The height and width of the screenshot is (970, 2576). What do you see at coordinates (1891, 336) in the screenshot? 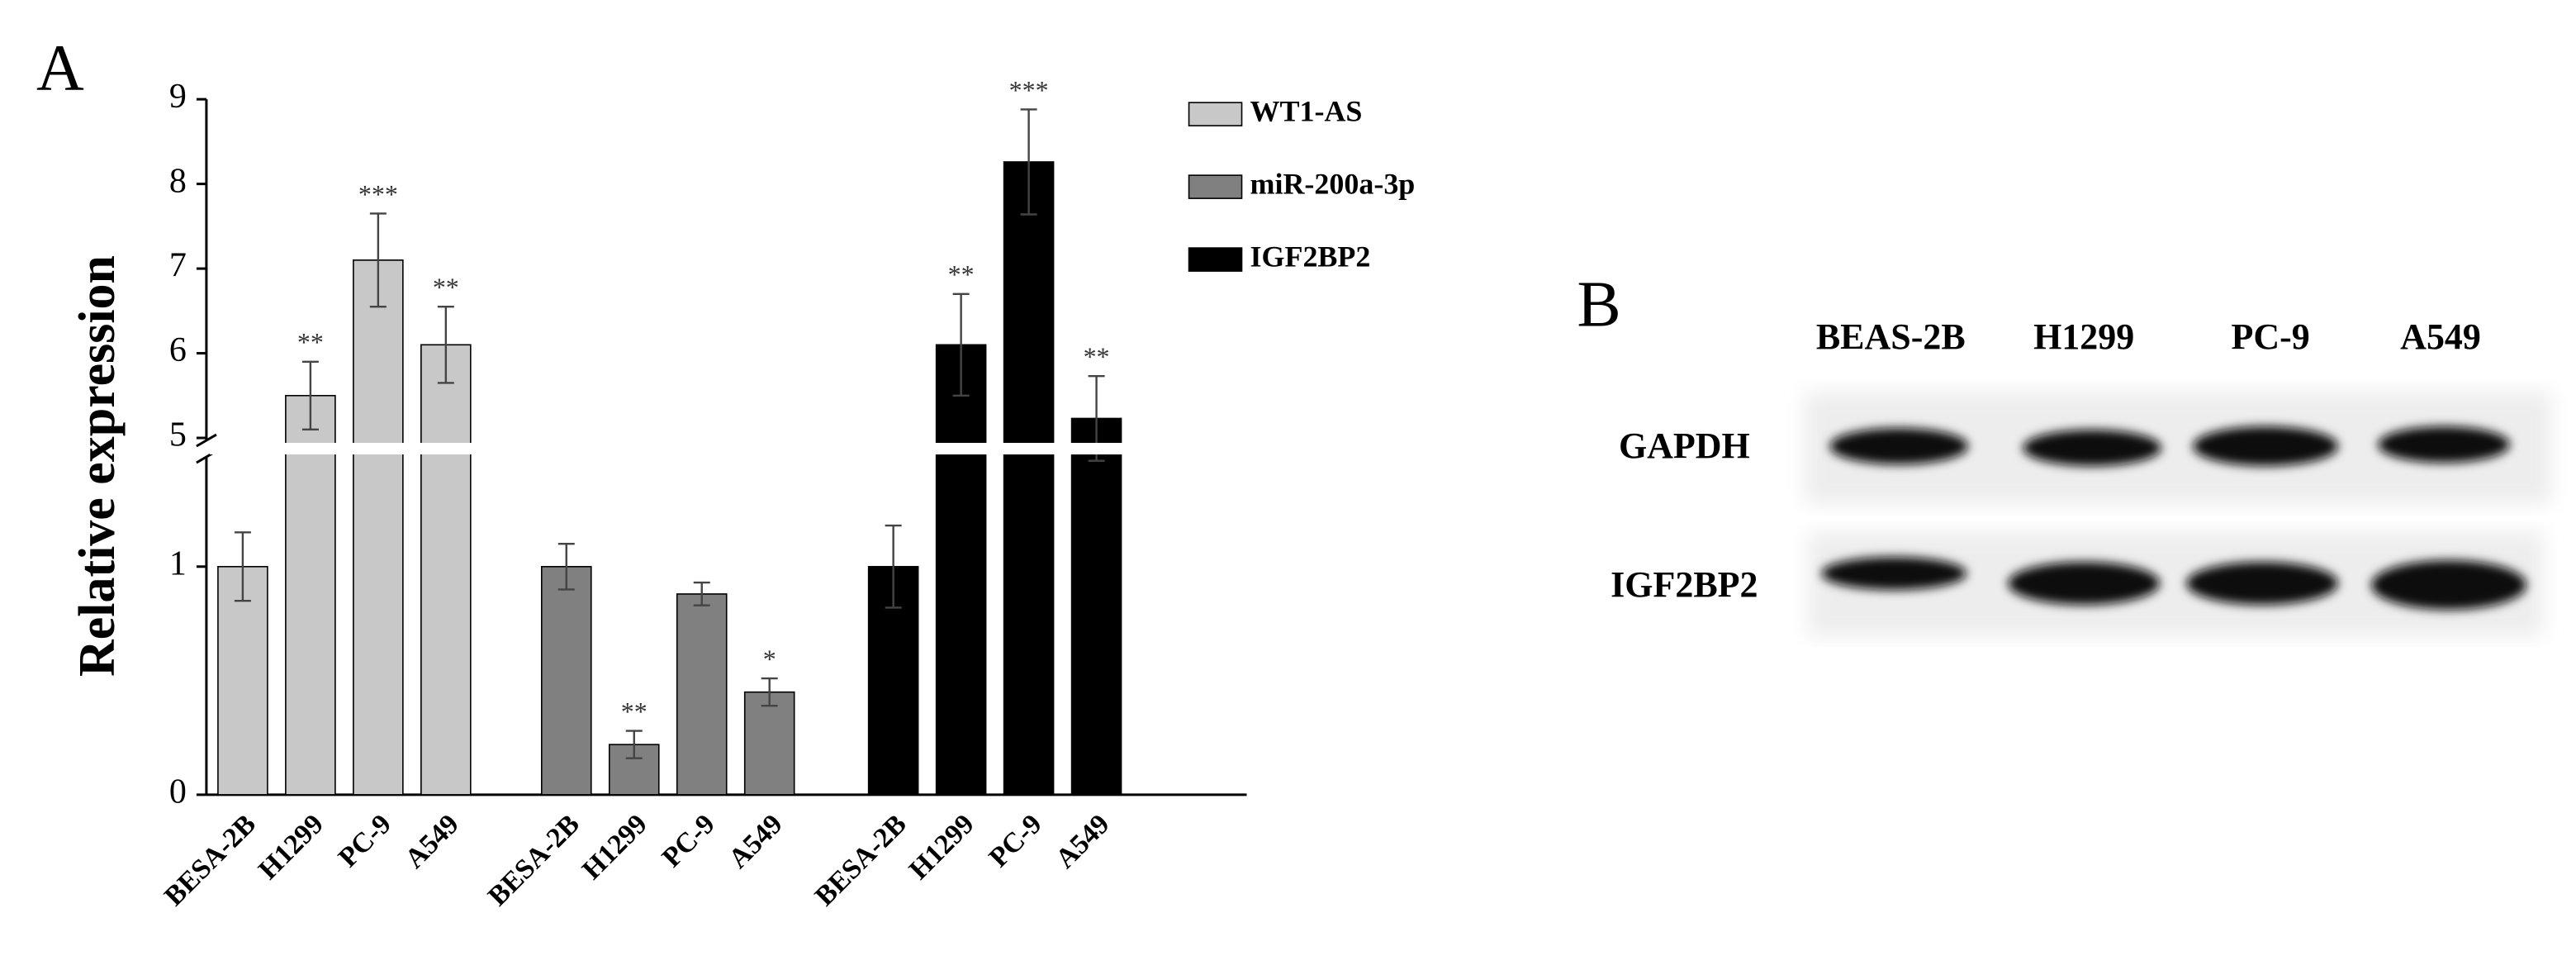
I see `lane-label: BEAS-2B` at bounding box center [1891, 336].